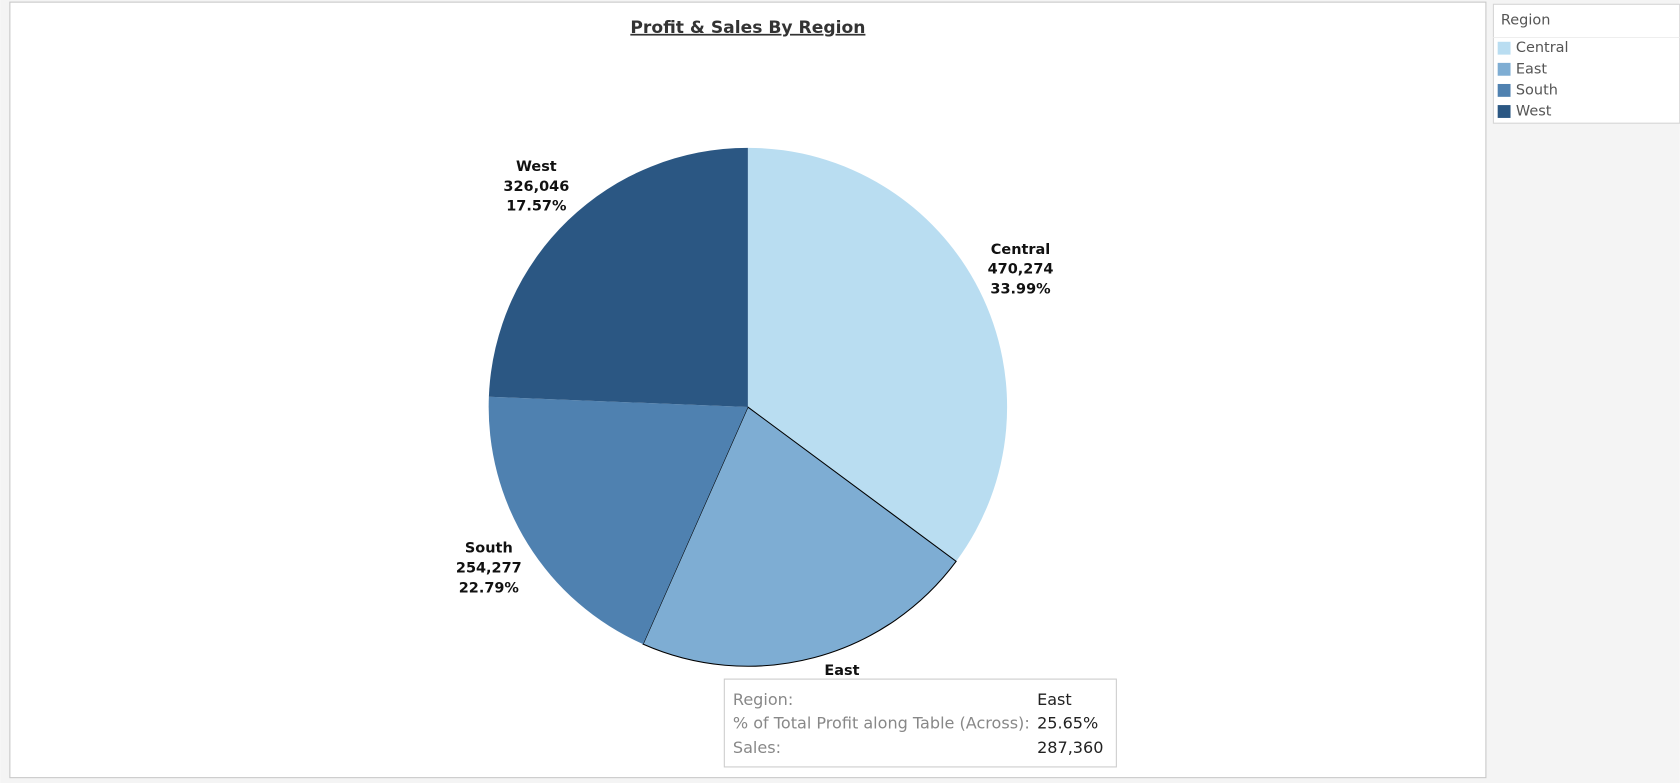  What do you see at coordinates (536, 167) in the screenshot?
I see `slice-label: West` at bounding box center [536, 167].